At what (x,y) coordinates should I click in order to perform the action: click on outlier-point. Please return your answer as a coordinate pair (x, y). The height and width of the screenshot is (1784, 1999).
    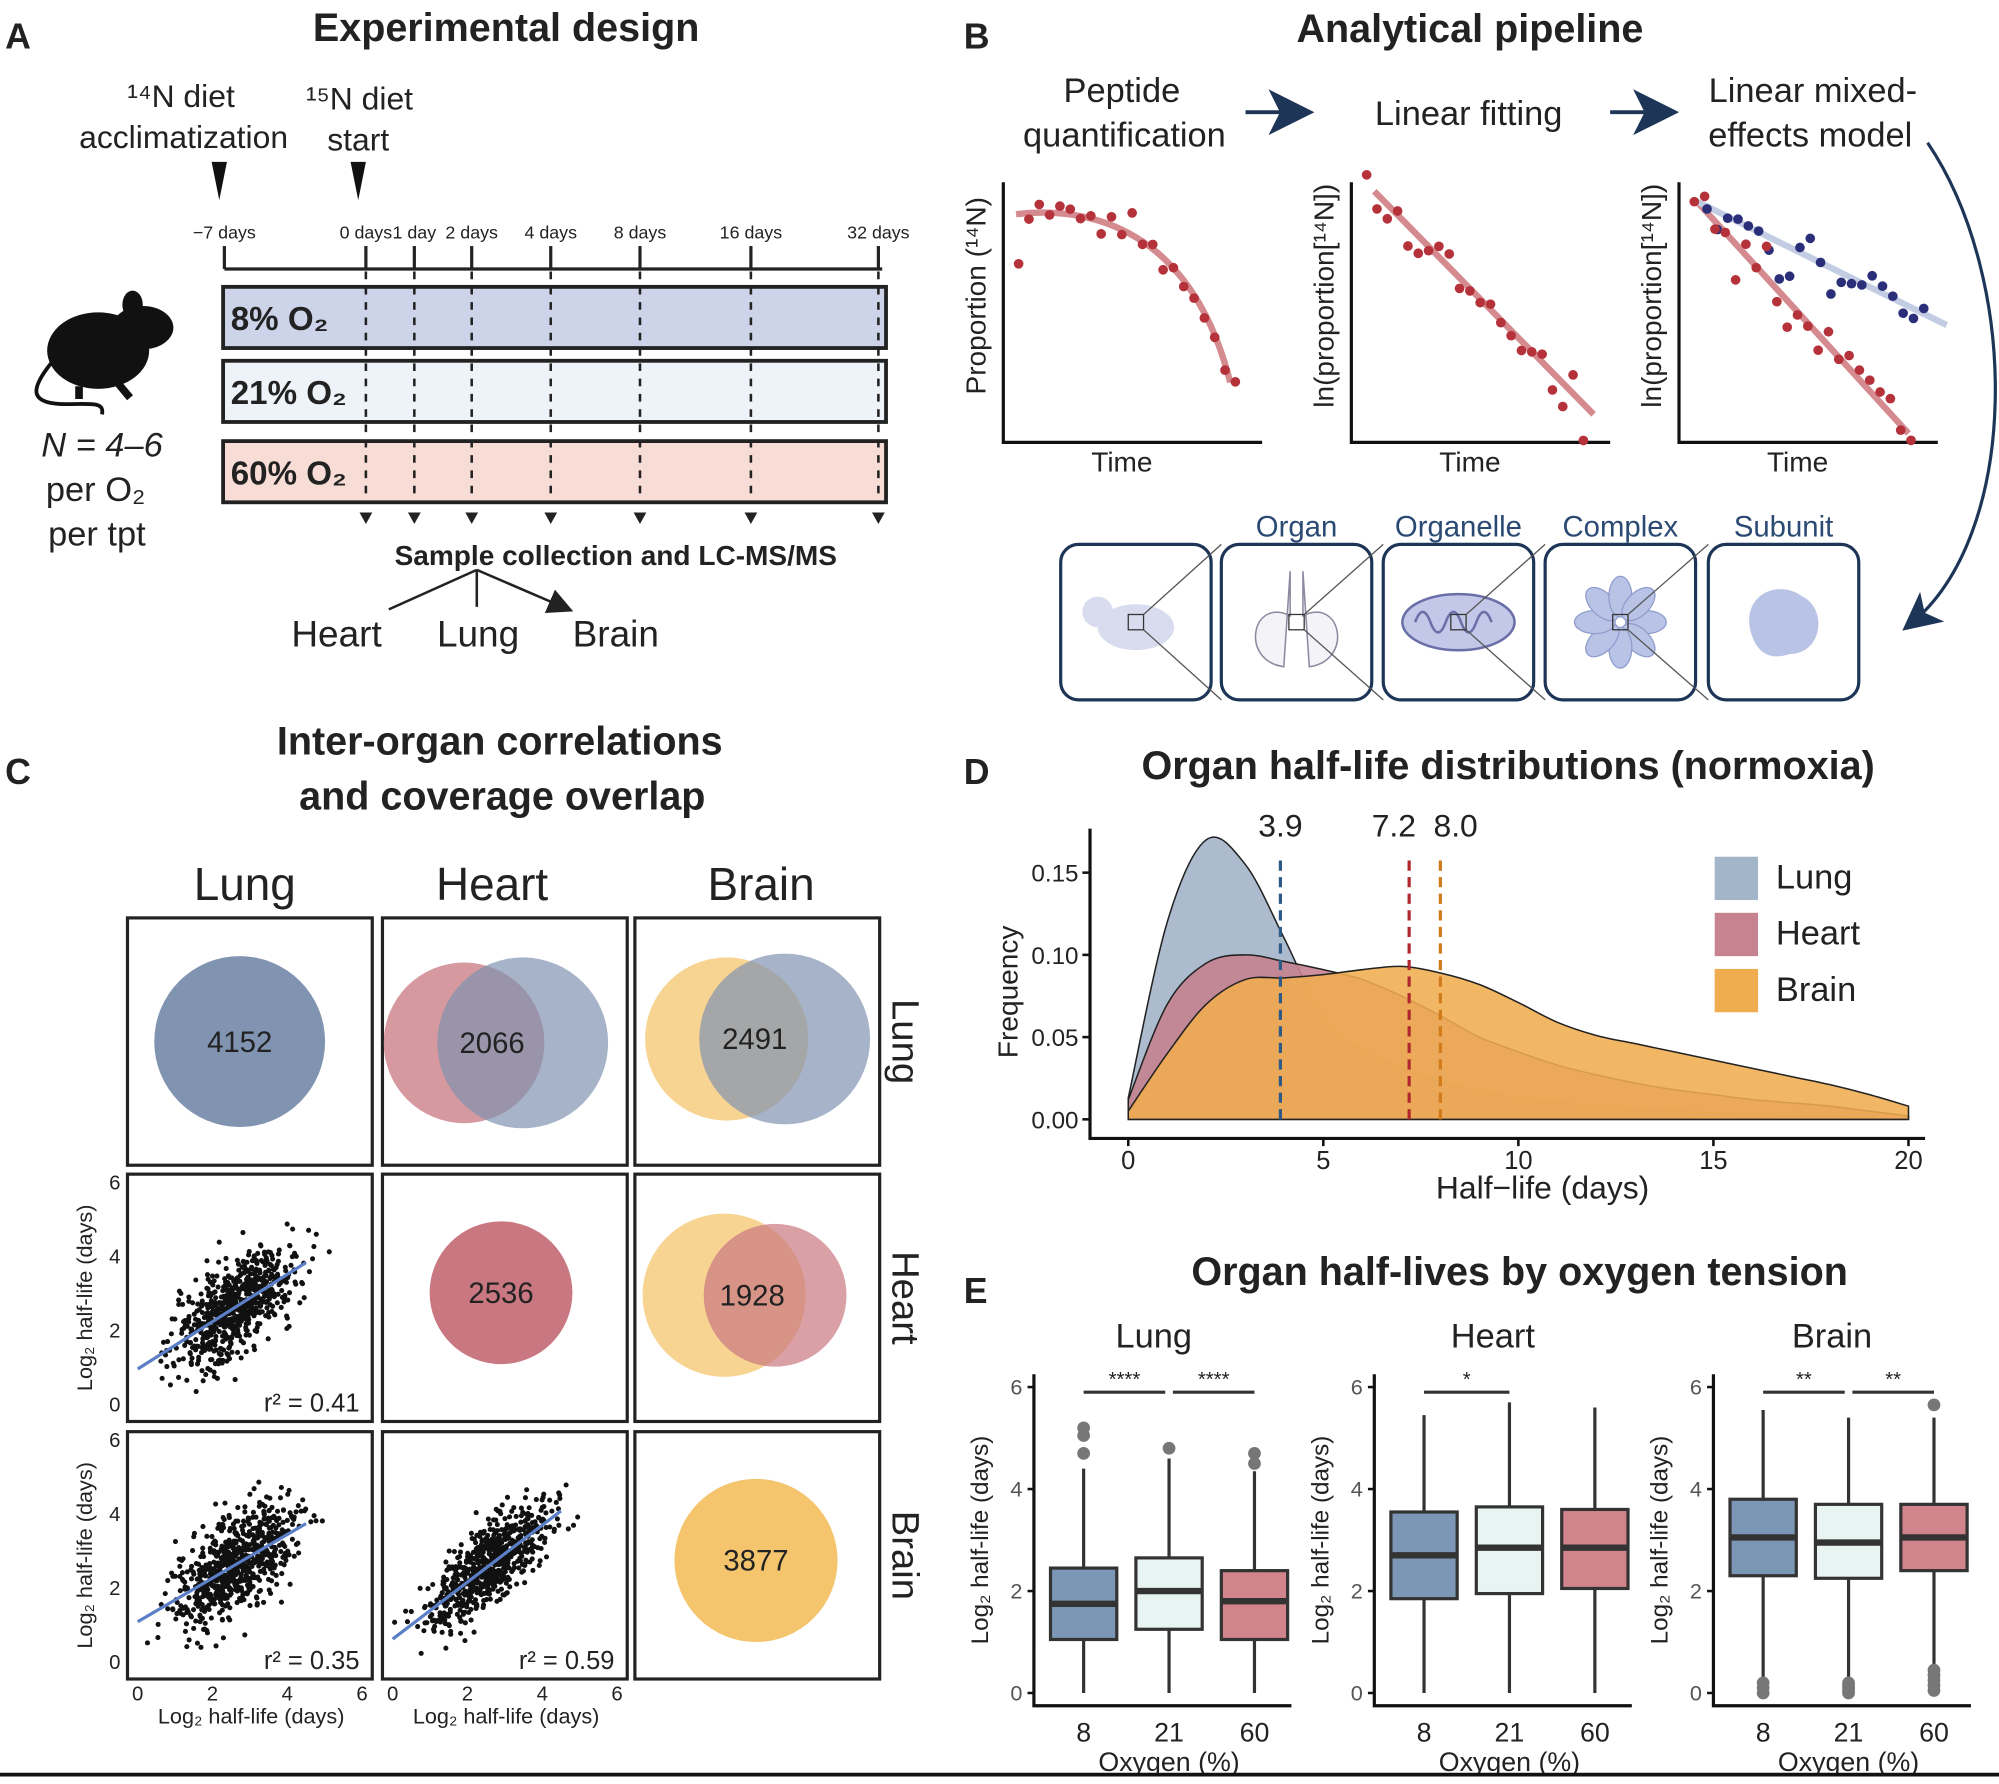
    Looking at the image, I should click on (1084, 1453).